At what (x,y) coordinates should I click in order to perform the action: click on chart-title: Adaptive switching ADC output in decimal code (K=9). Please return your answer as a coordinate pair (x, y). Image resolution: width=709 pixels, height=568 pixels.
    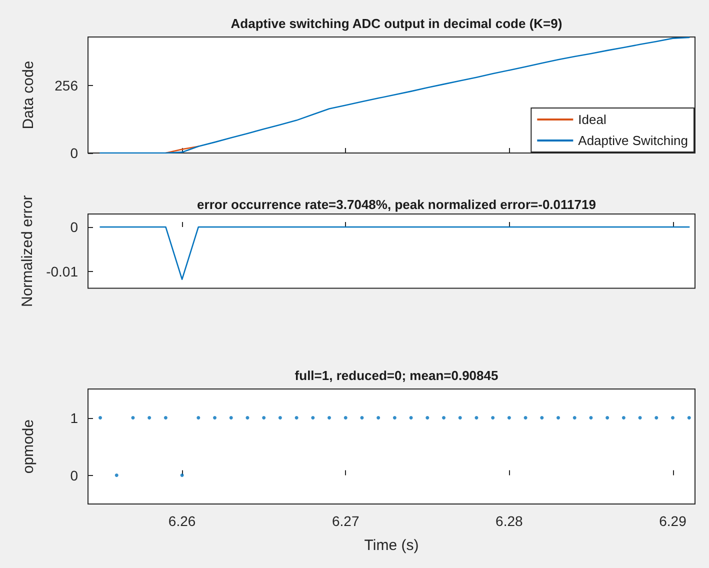
    Looking at the image, I should click on (396, 23).